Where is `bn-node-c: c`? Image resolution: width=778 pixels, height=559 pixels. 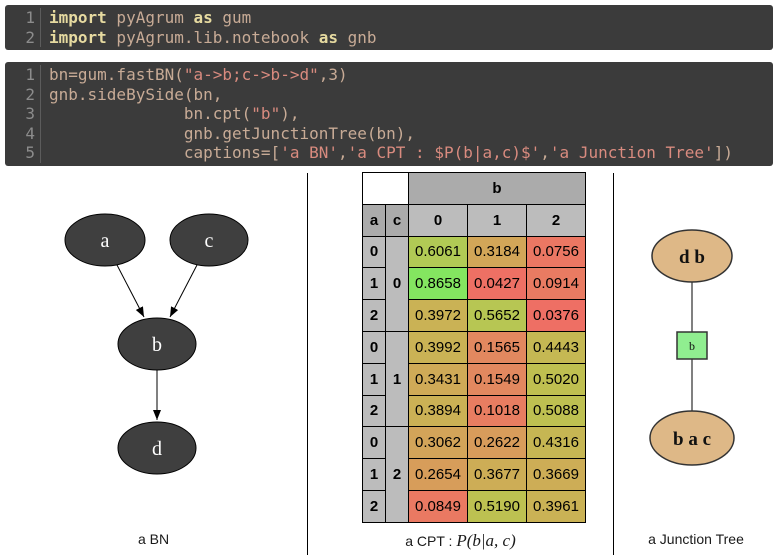 bn-node-c: c is located at coordinates (209, 240).